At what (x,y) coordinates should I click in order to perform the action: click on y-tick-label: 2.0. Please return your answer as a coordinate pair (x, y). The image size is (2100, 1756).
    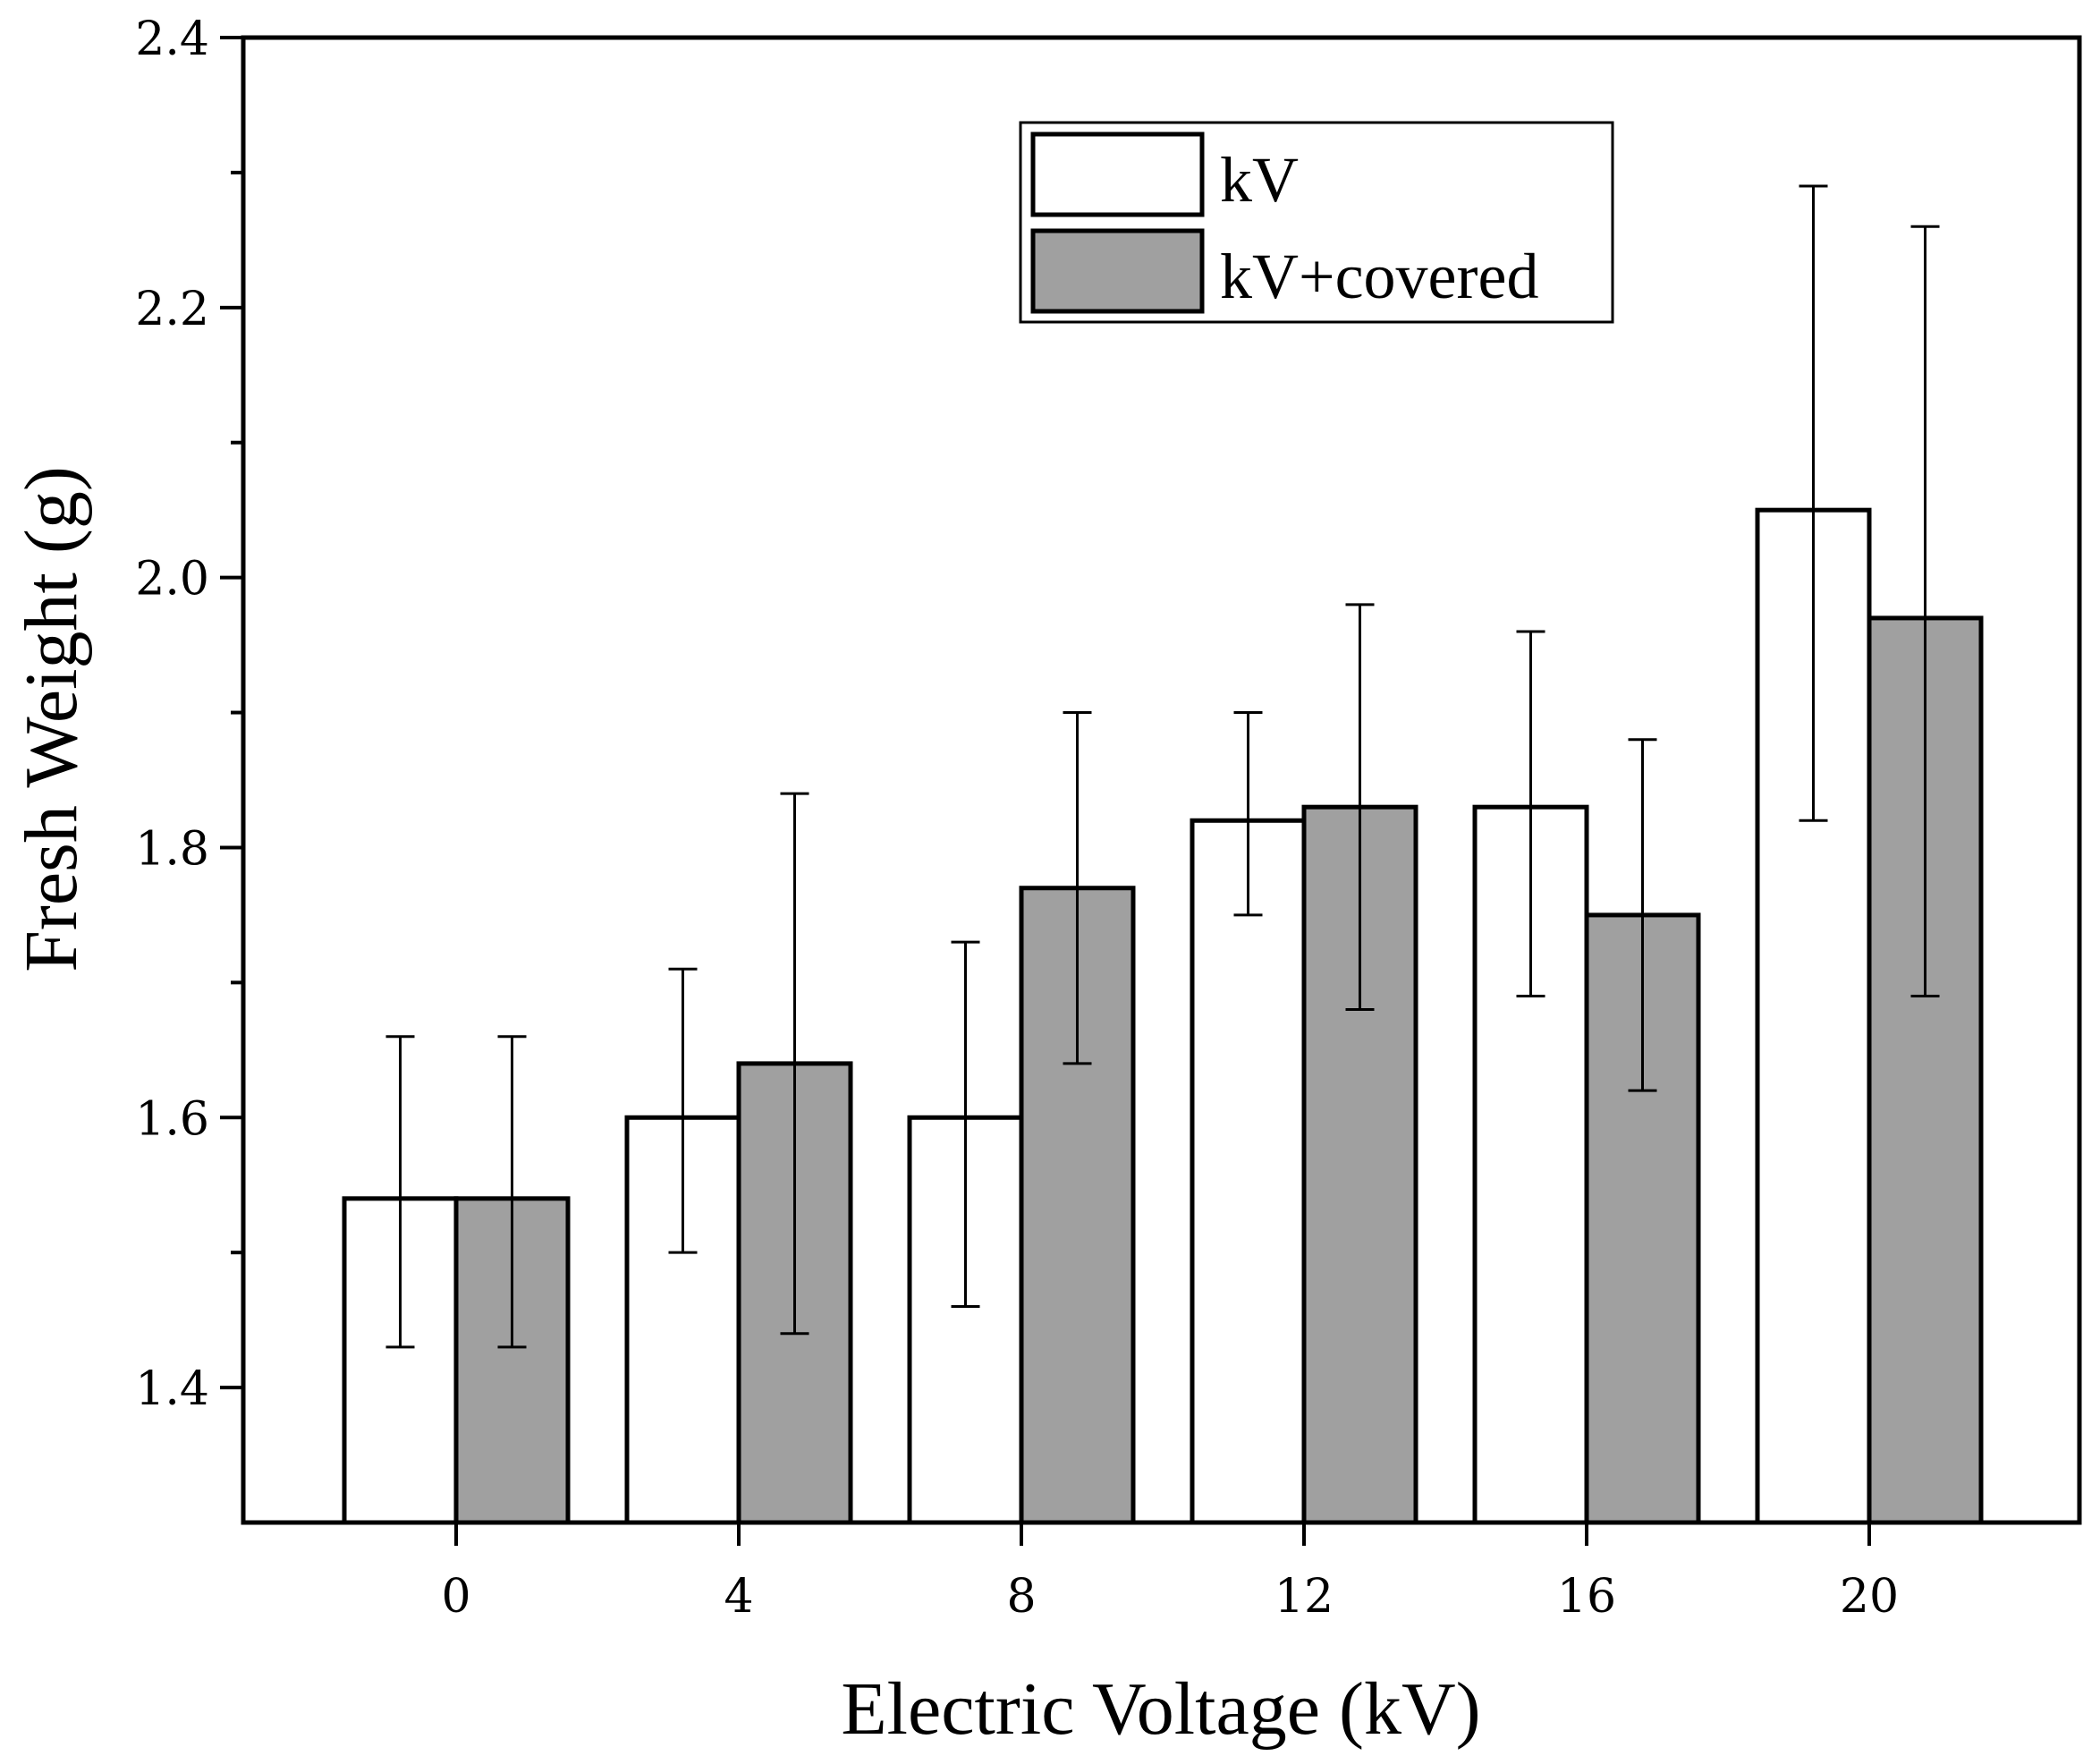
    Looking at the image, I should click on (172, 580).